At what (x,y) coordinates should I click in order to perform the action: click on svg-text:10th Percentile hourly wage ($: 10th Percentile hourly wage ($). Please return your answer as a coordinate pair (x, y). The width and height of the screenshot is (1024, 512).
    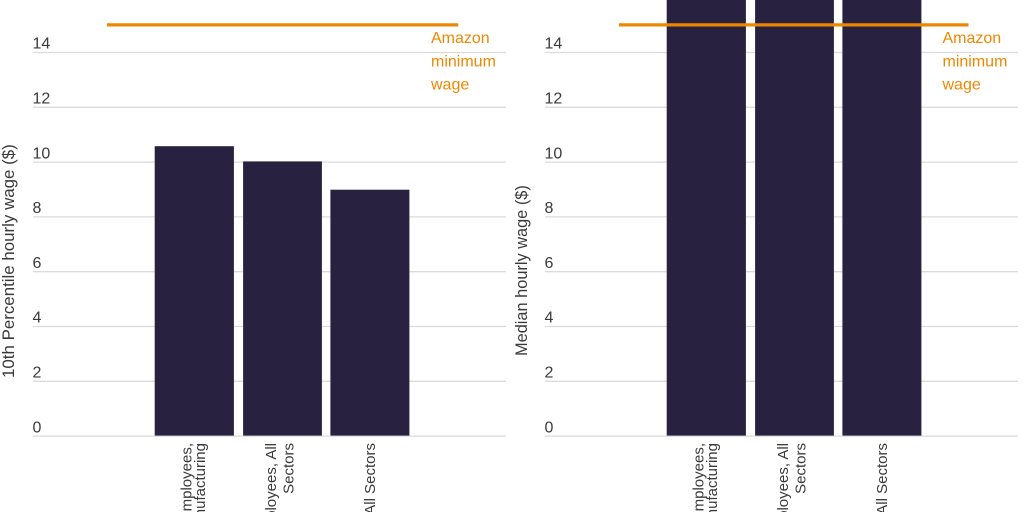
    Looking at the image, I should click on (9, 261).